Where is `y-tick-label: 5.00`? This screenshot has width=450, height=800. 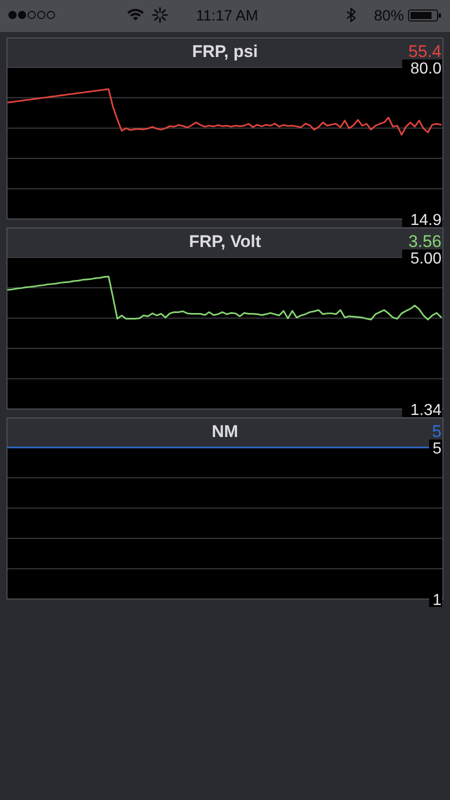 y-tick-label: 5.00 is located at coordinates (426, 259).